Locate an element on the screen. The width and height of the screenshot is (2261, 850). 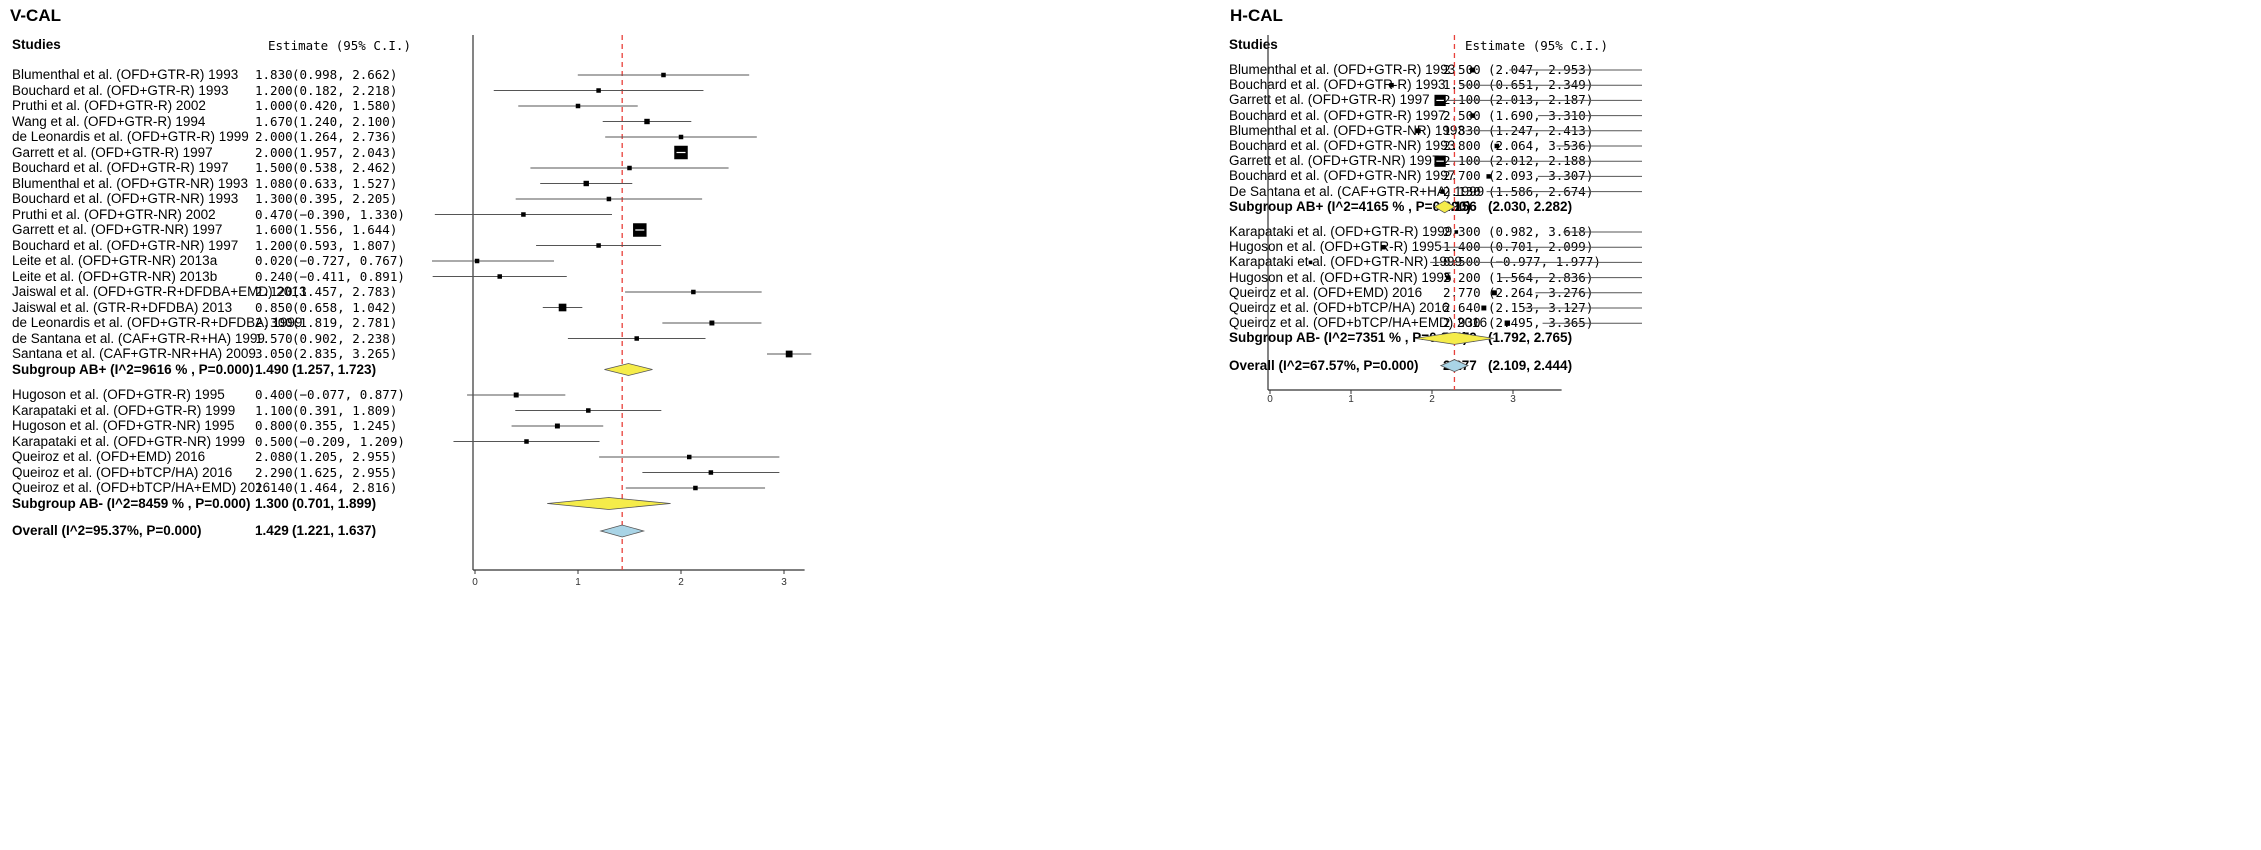
v-cal-study-label: Hugoson et al. (OFD+GTR-R) 1995 is located at coordinates (118, 394).